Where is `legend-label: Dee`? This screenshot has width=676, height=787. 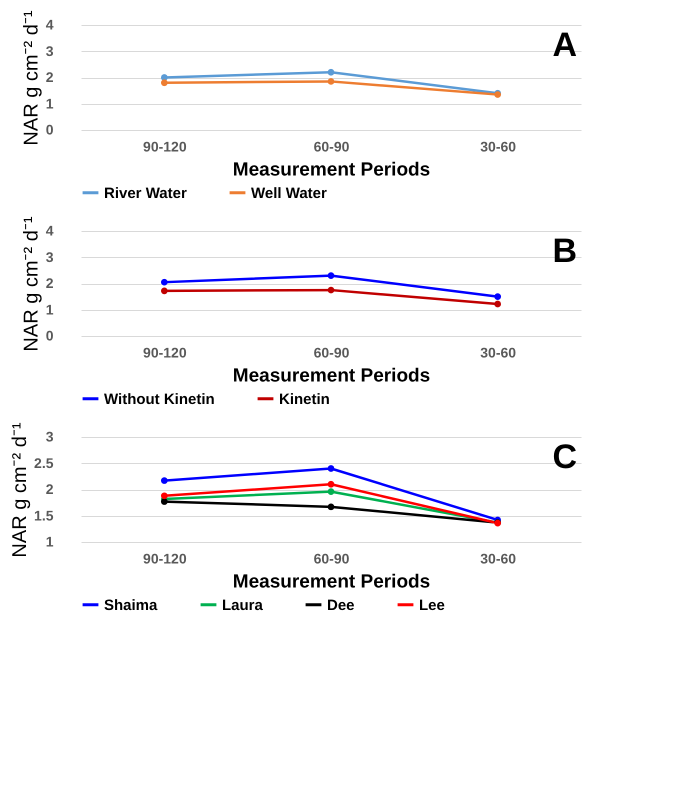 legend-label: Dee is located at coordinates (341, 605).